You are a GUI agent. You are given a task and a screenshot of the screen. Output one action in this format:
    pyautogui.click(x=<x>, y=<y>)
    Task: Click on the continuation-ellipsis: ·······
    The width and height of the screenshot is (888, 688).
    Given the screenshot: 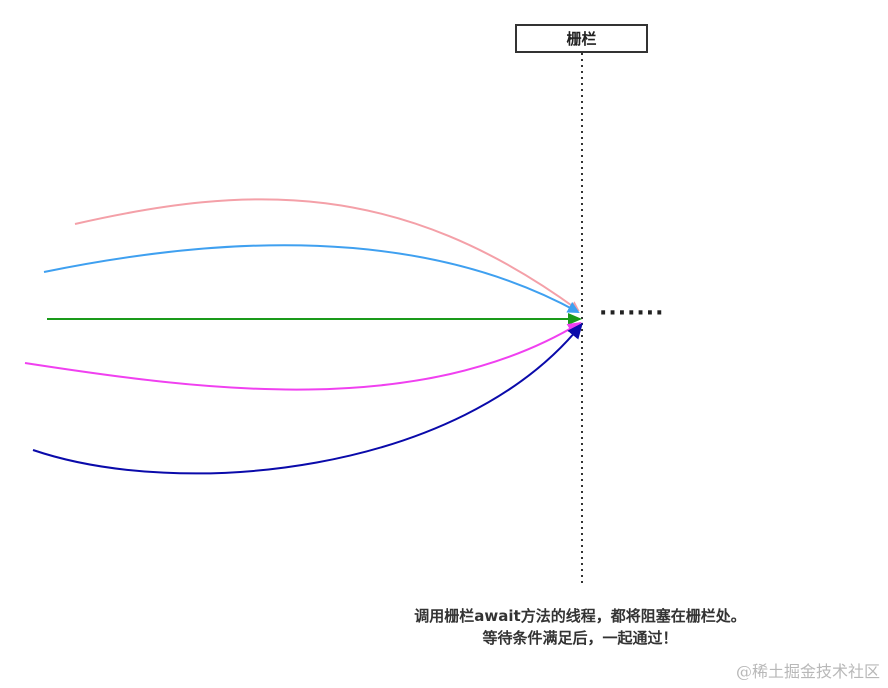 What is the action you would take?
    pyautogui.click(x=632, y=313)
    